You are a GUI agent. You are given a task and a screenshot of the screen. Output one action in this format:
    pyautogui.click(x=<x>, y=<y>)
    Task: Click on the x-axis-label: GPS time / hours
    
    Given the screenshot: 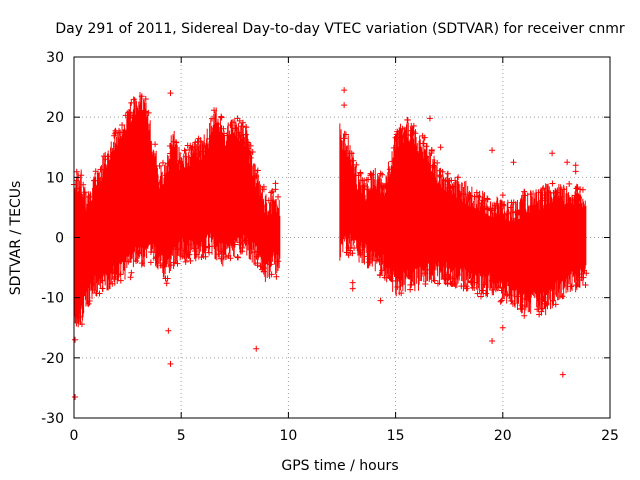 What is the action you would take?
    pyautogui.click(x=339, y=466)
    